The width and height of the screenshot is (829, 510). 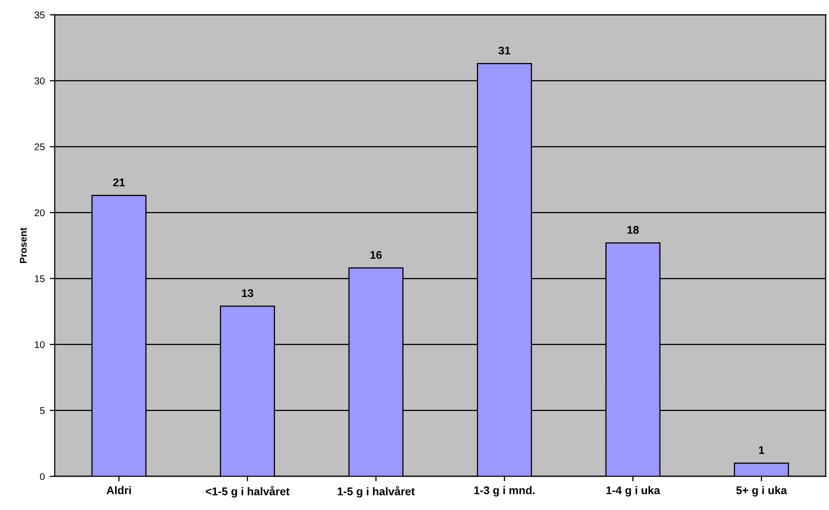 I want to click on y-tick-label: 20, so click(x=39, y=212).